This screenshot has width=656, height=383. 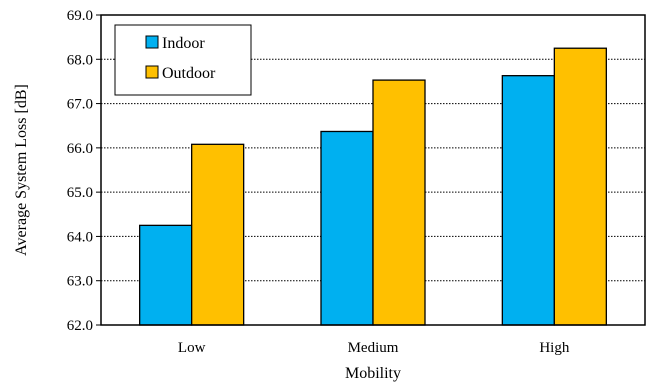 I want to click on y-tick-label: 66.0, so click(x=80, y=149).